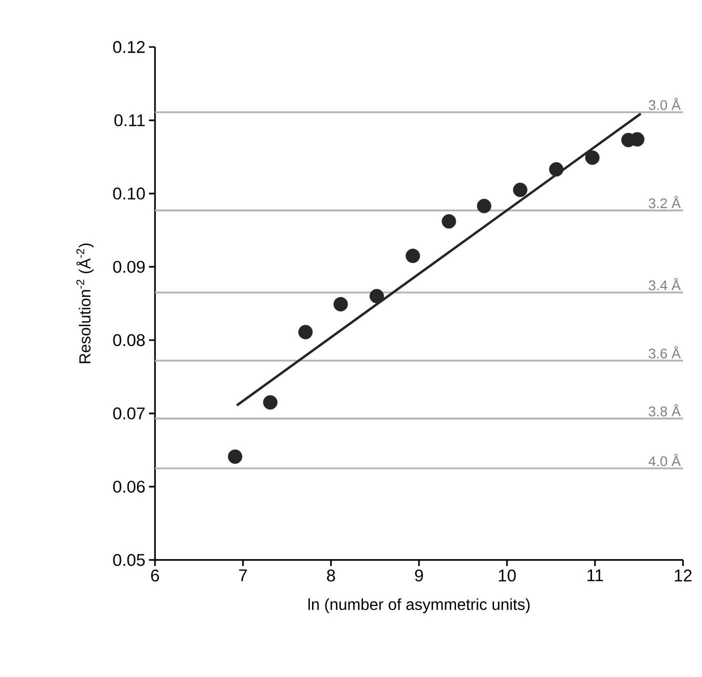 Image resolution: width=702 pixels, height=677 pixels. I want to click on y-tick-label: 0.10, so click(129, 194).